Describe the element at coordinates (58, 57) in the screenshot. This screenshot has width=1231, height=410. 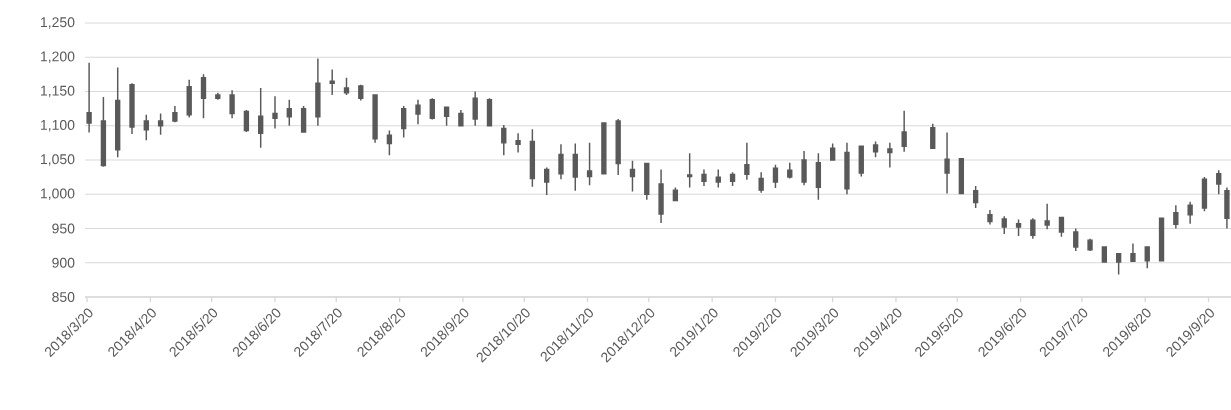
I see `y-tick-label: 1,200` at that location.